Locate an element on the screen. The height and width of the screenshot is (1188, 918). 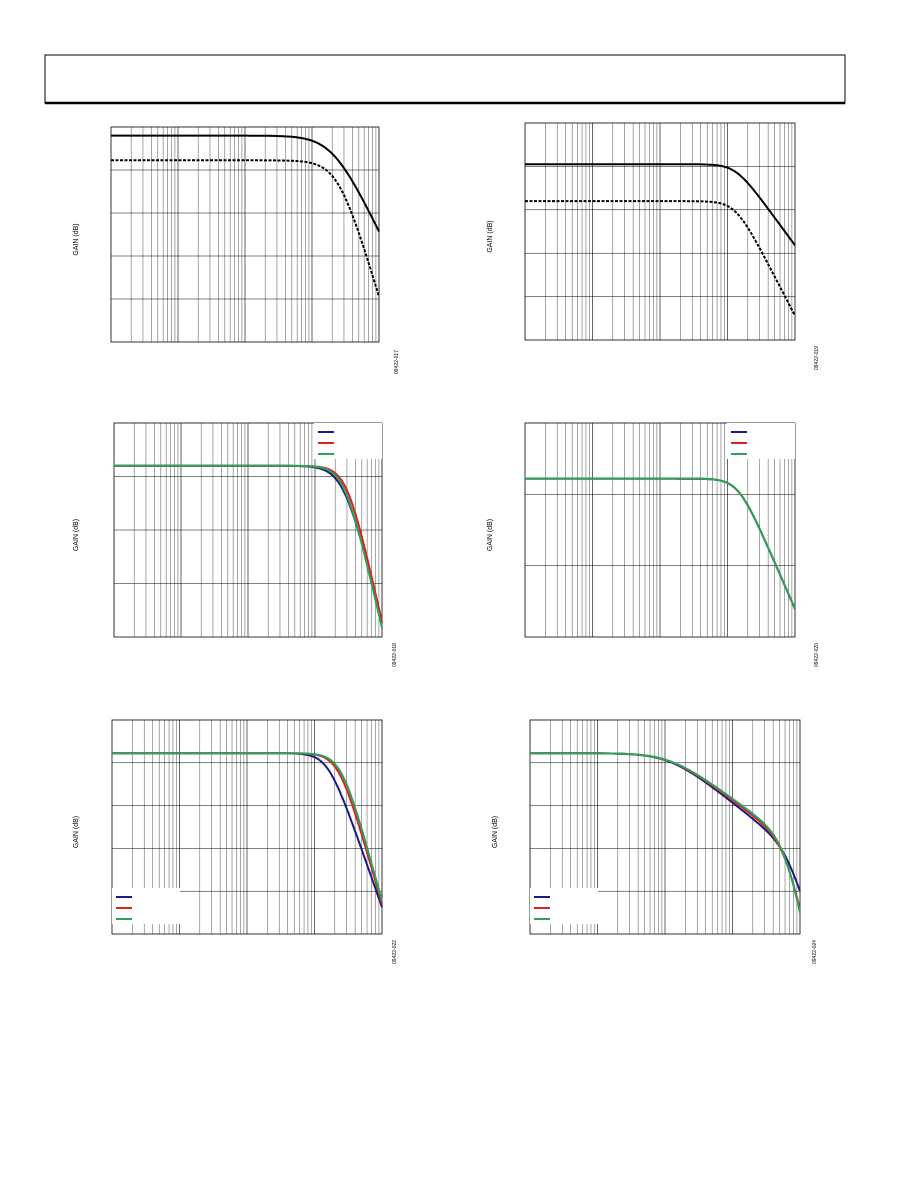
figure-id: 09422-022 is located at coordinates (395, 952).